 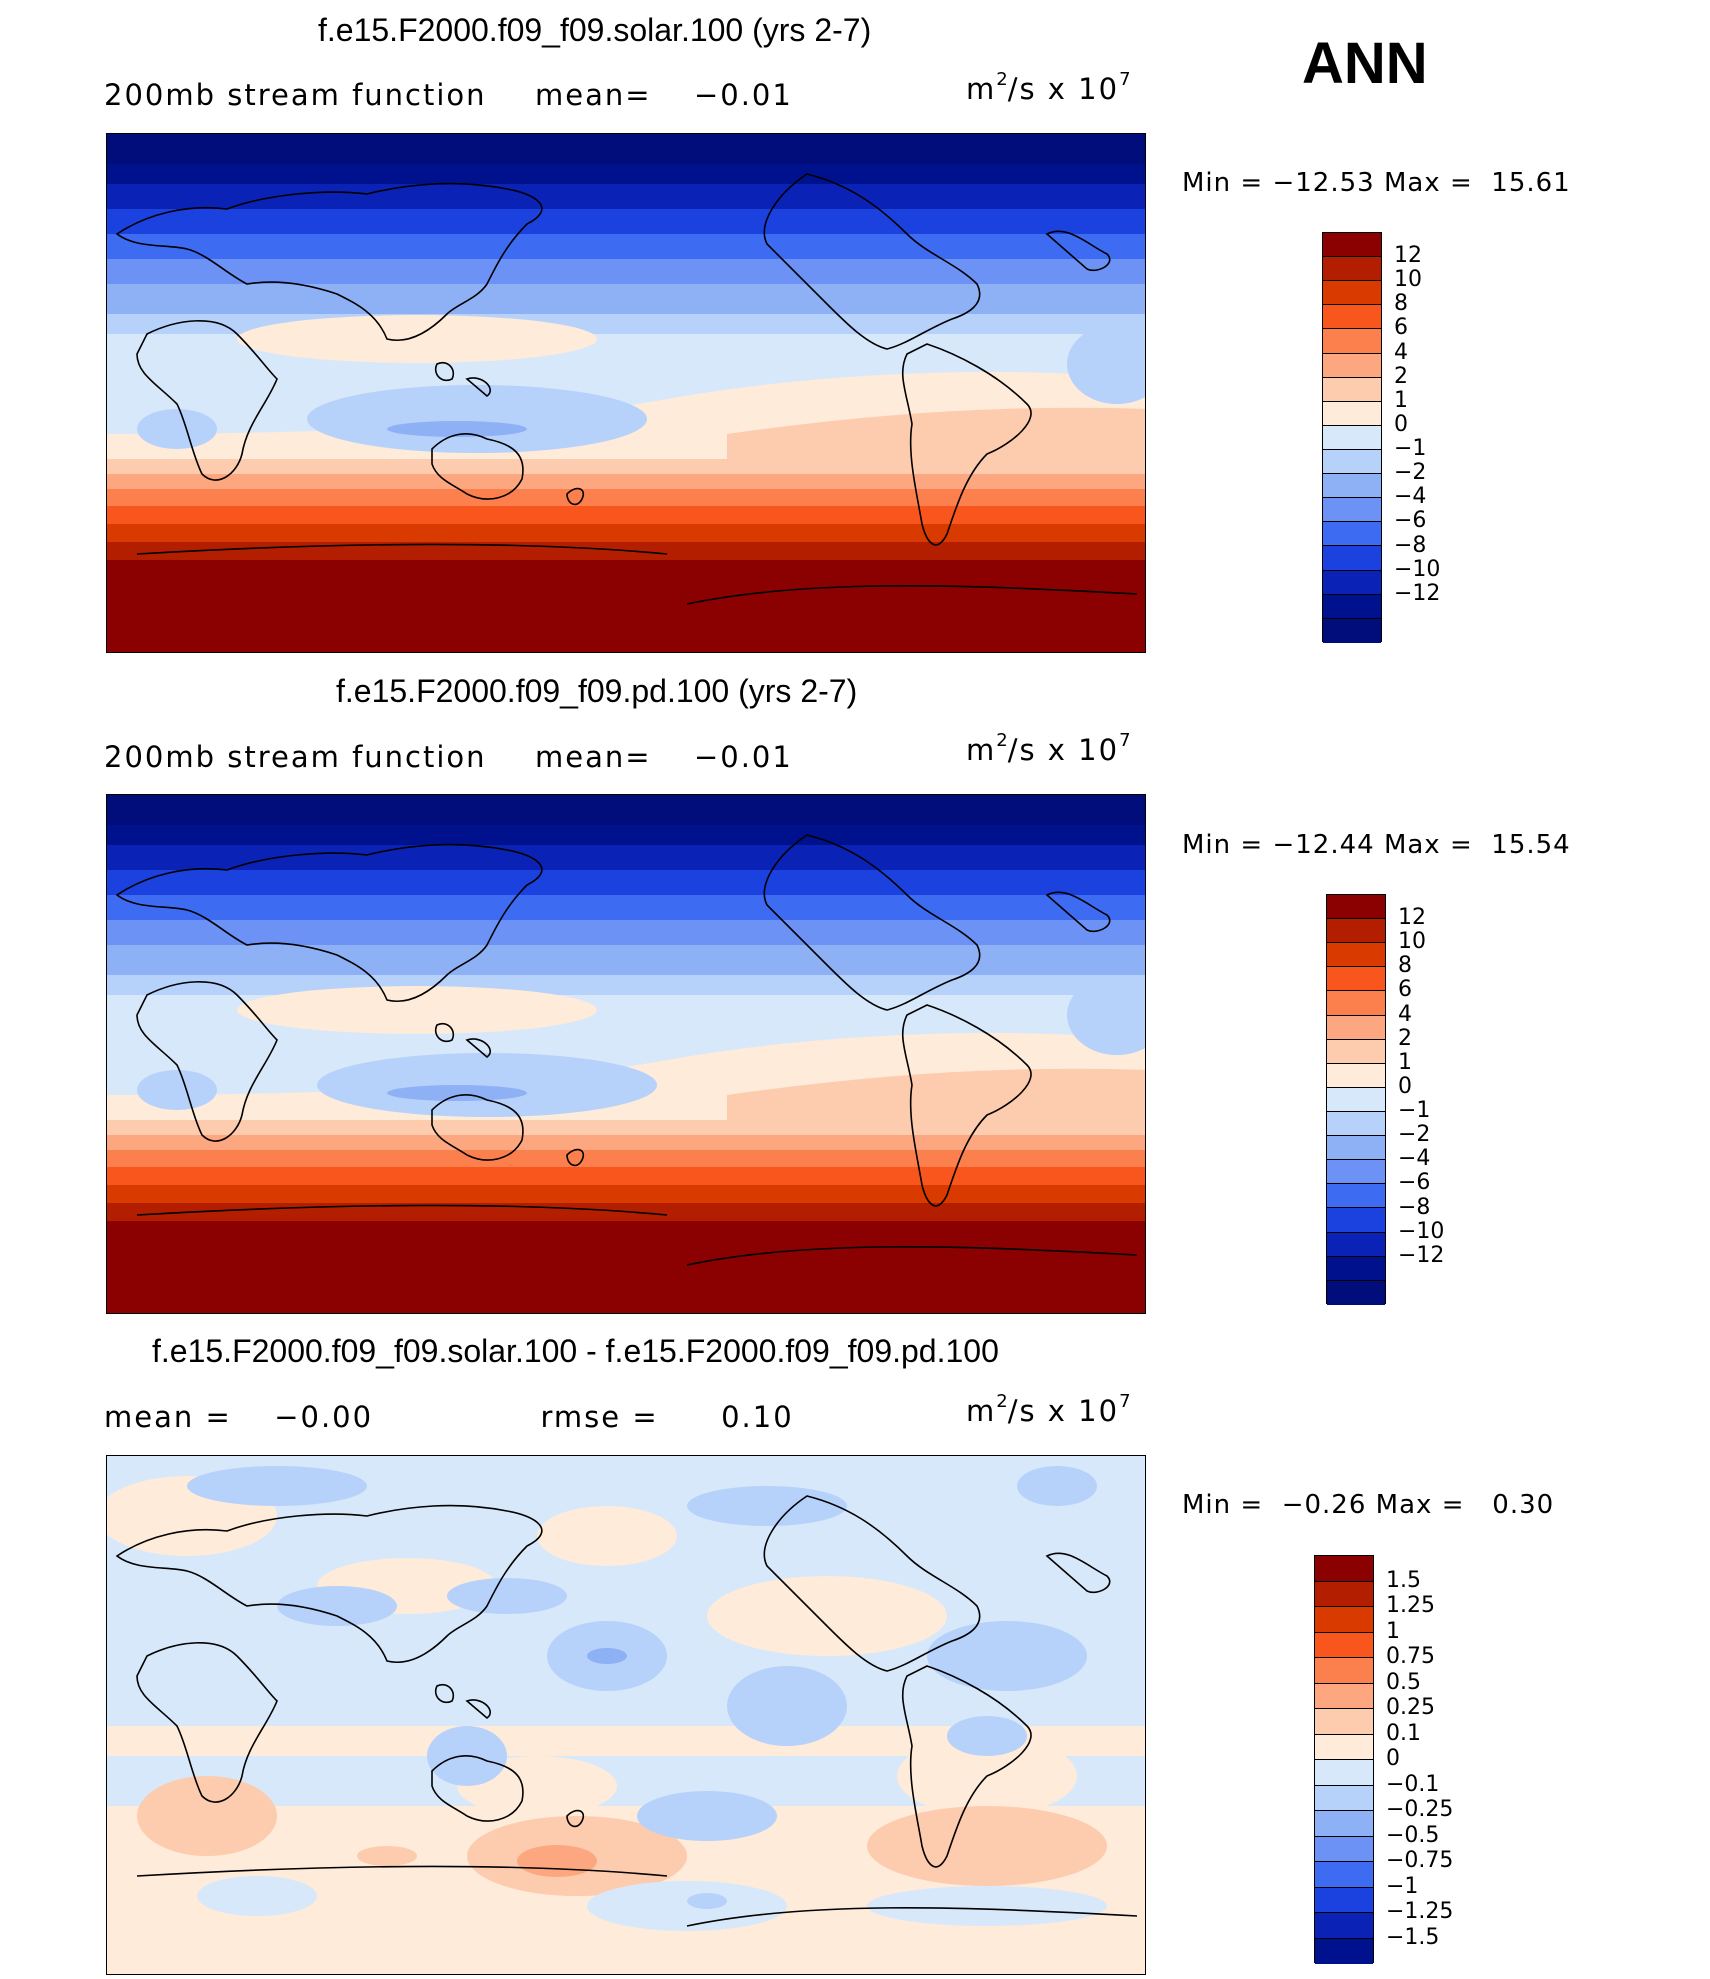 I want to click on colorbar-label: 1.25, so click(x=1410, y=1605).